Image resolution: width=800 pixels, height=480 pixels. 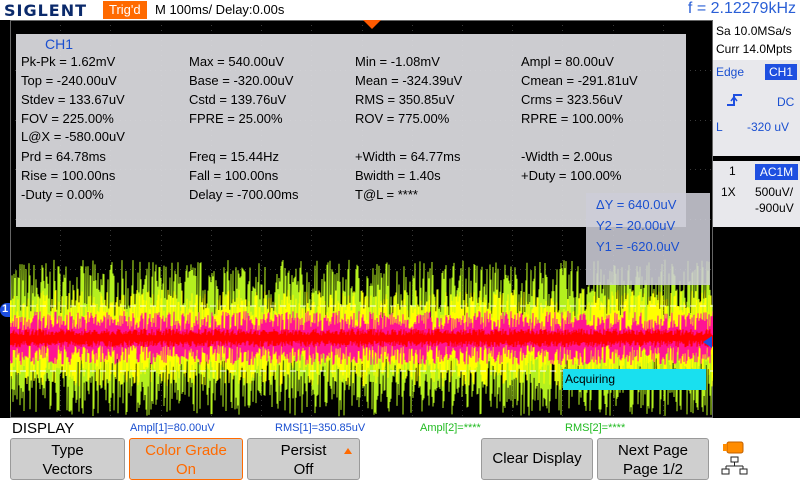 What do you see at coordinates (63, 156) in the screenshot?
I see `measurement-value: Prd = 64.78ms` at bounding box center [63, 156].